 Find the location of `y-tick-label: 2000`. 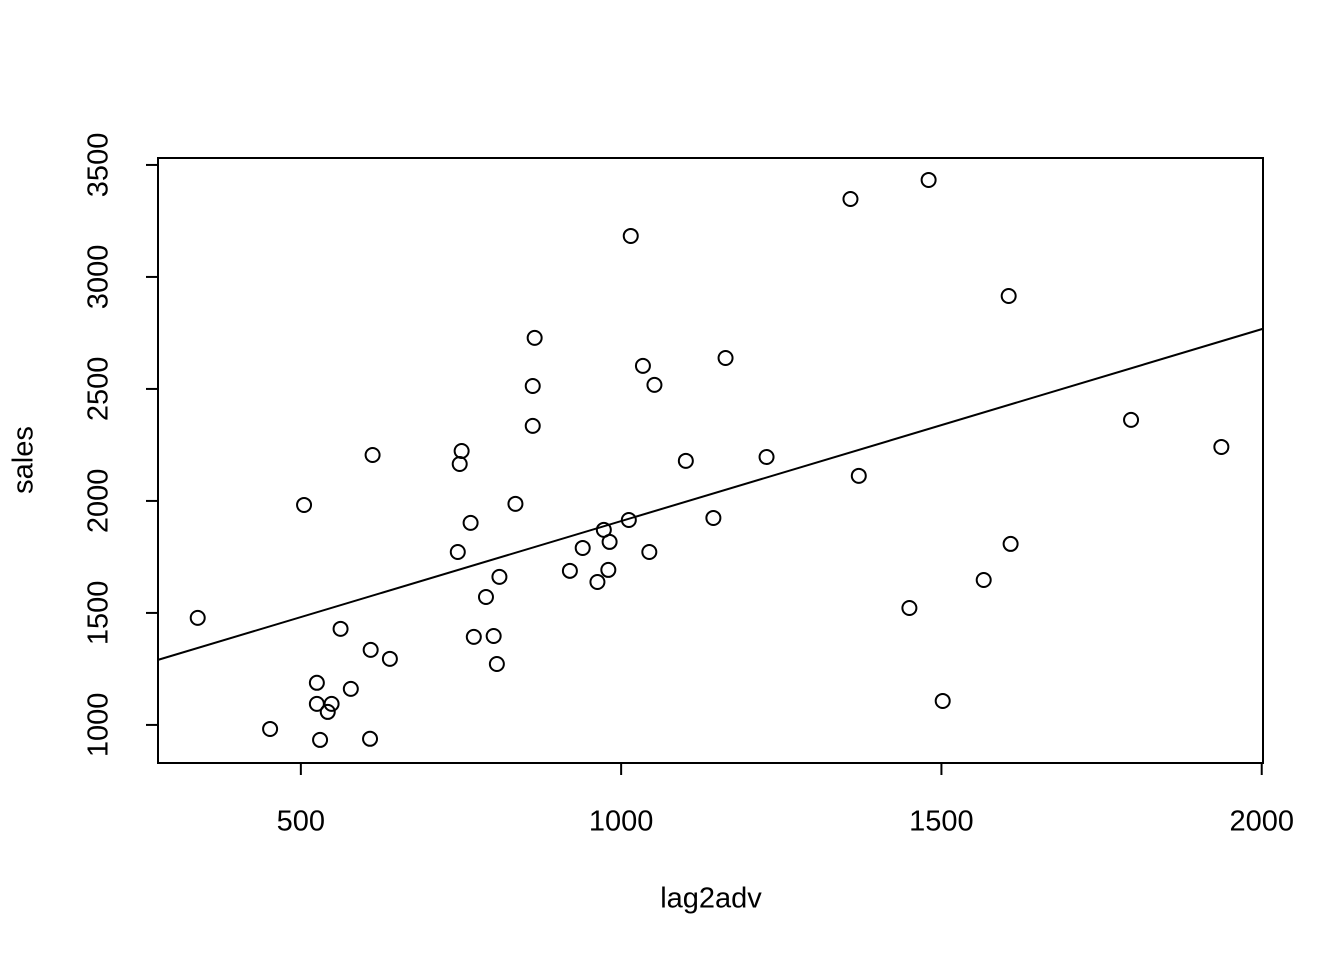

y-tick-label: 2000 is located at coordinates (99, 501).